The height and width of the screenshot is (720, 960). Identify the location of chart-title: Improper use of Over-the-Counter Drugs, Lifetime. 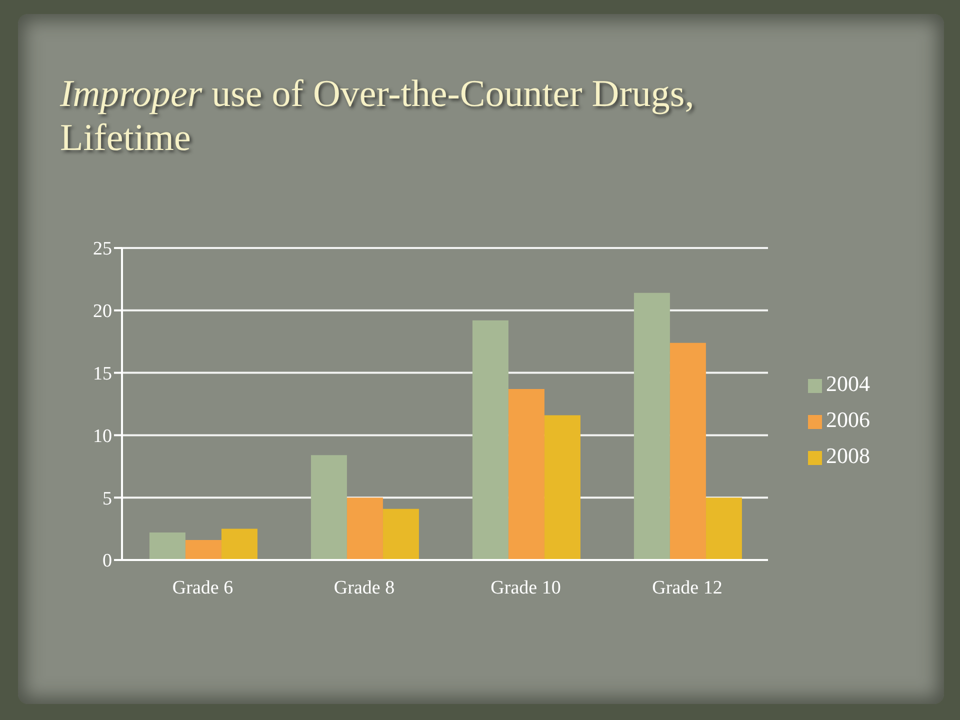
(378, 116).